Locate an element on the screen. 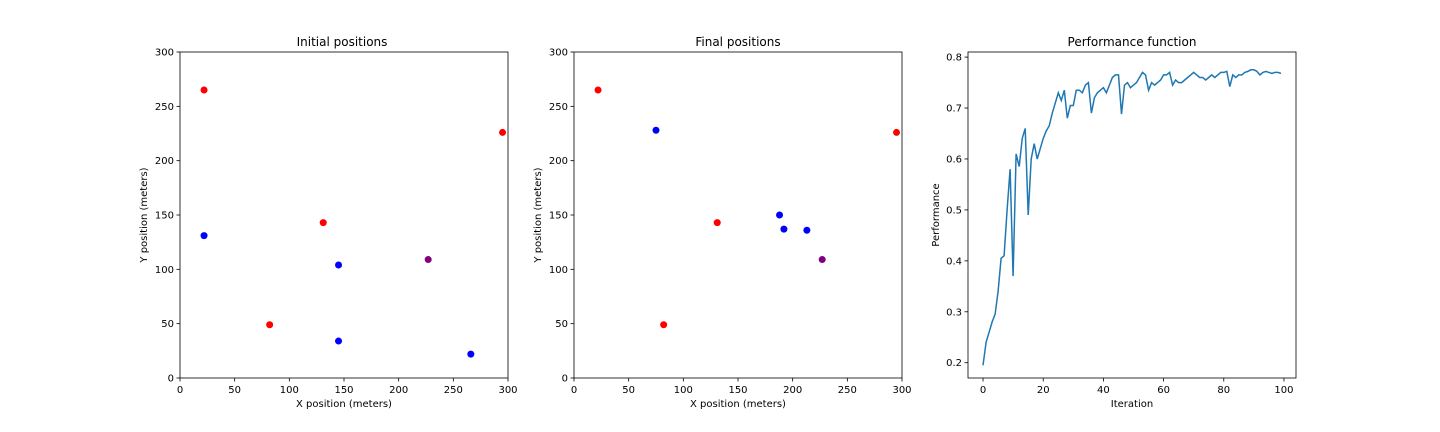 This screenshot has height=432, width=1440. y-tick-label: 0.3 is located at coordinates (954, 312).